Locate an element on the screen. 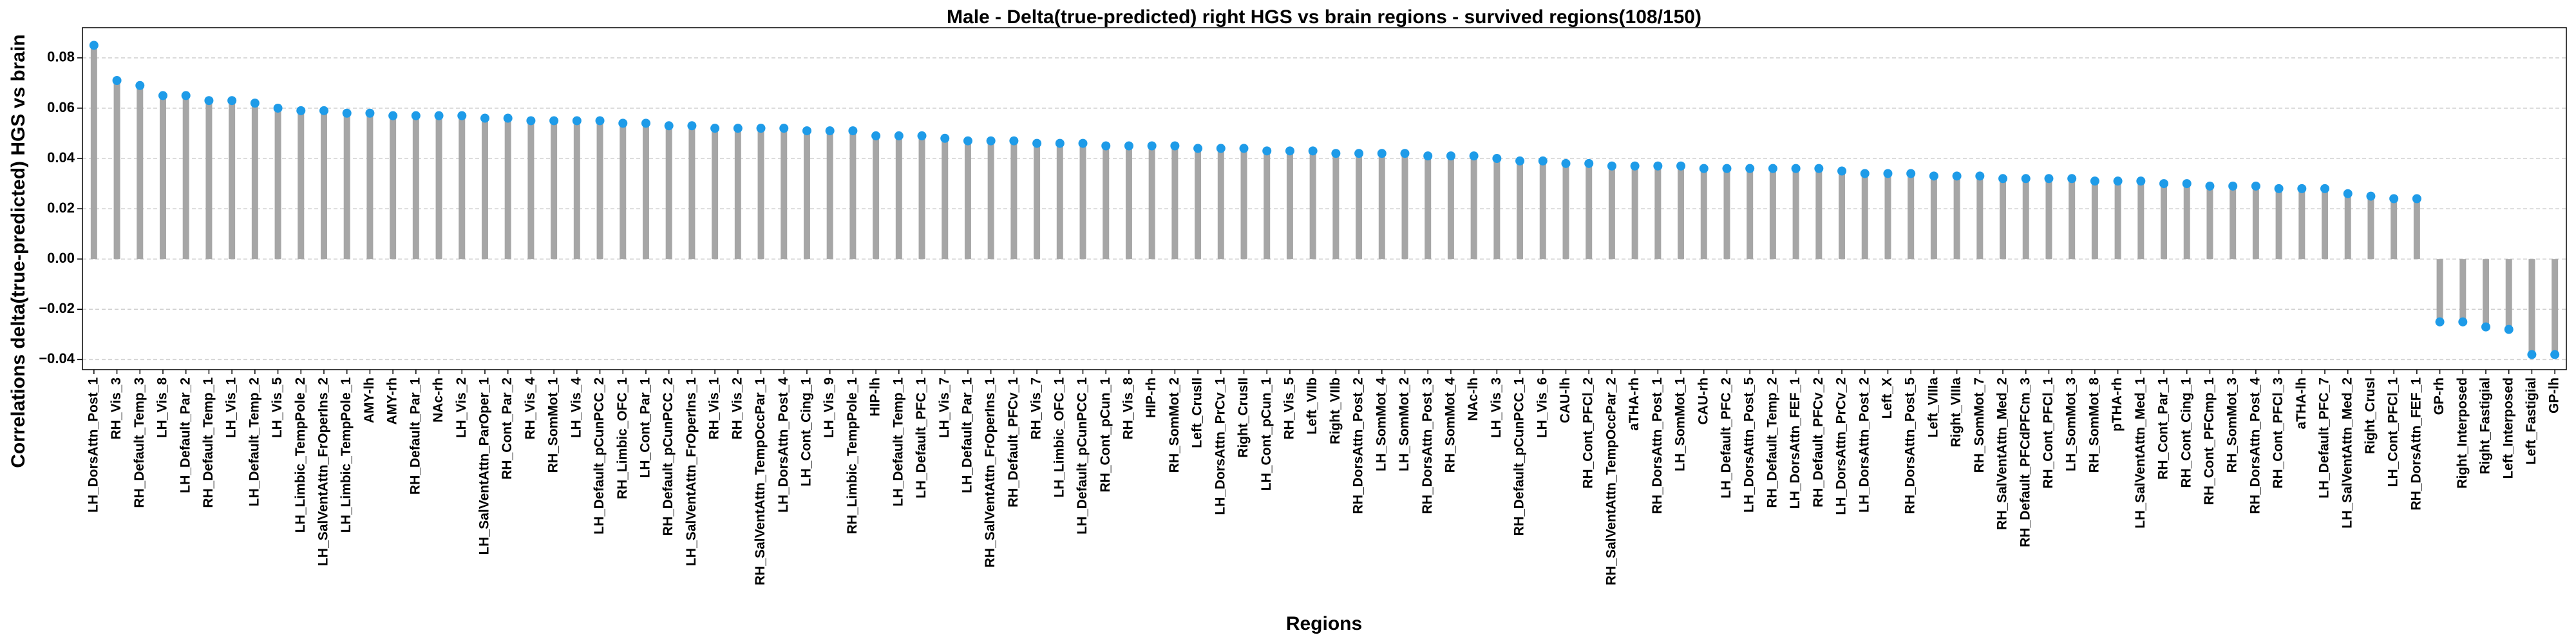  y-tick-label: −0.02 is located at coordinates (57, 308).